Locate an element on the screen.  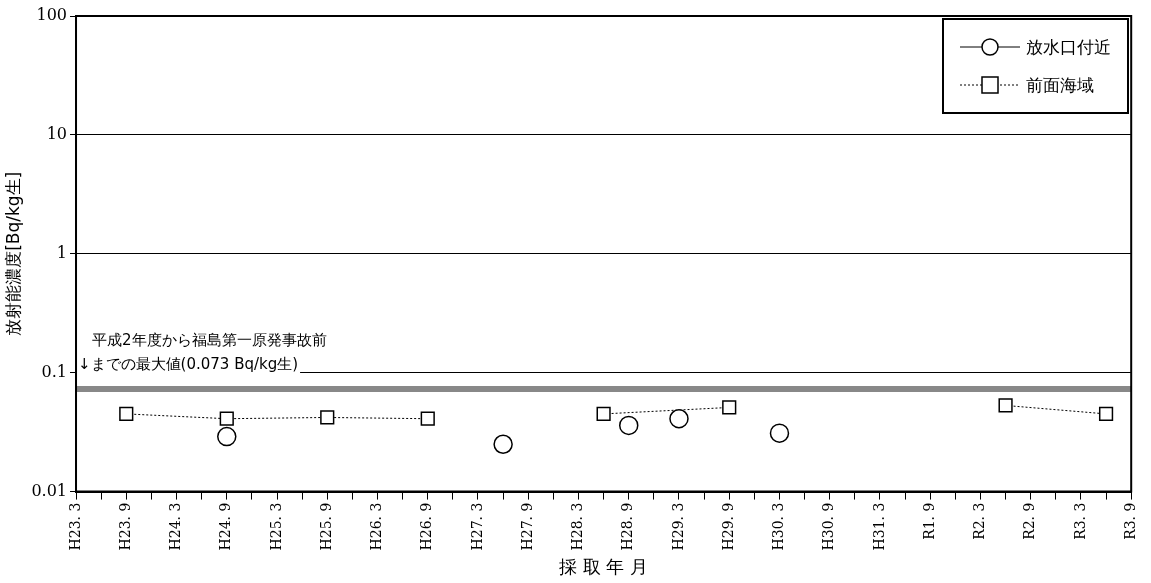
x-tick-label: H29. 3 is located at coordinates (677, 526).